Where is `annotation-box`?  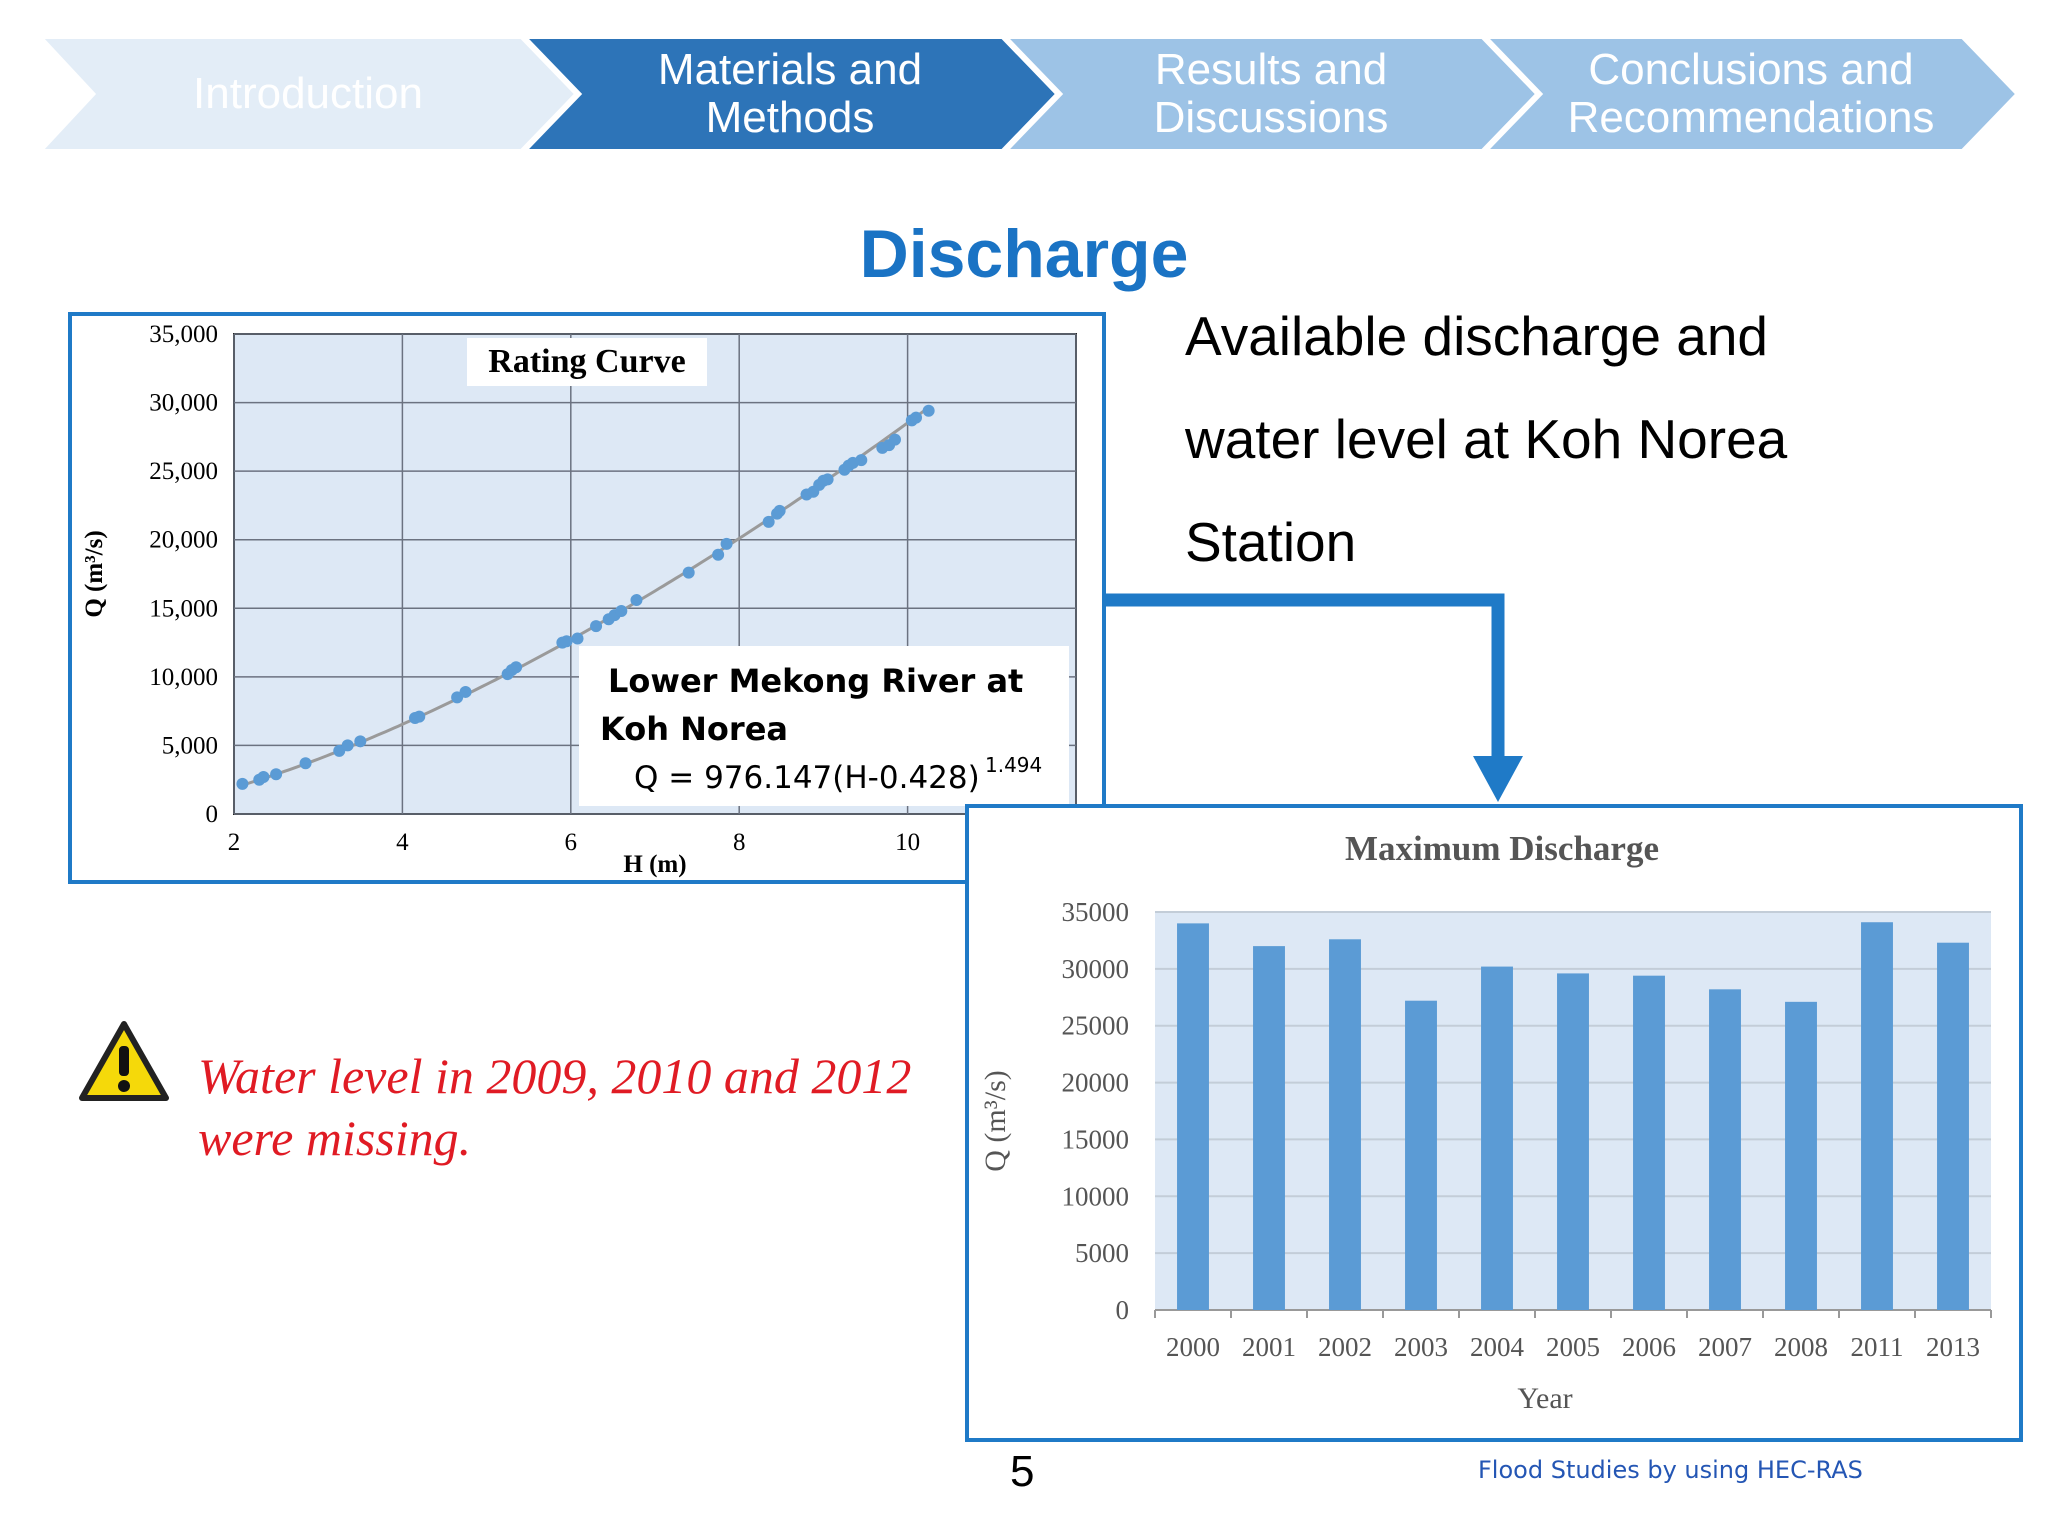 annotation-box is located at coordinates (824, 726).